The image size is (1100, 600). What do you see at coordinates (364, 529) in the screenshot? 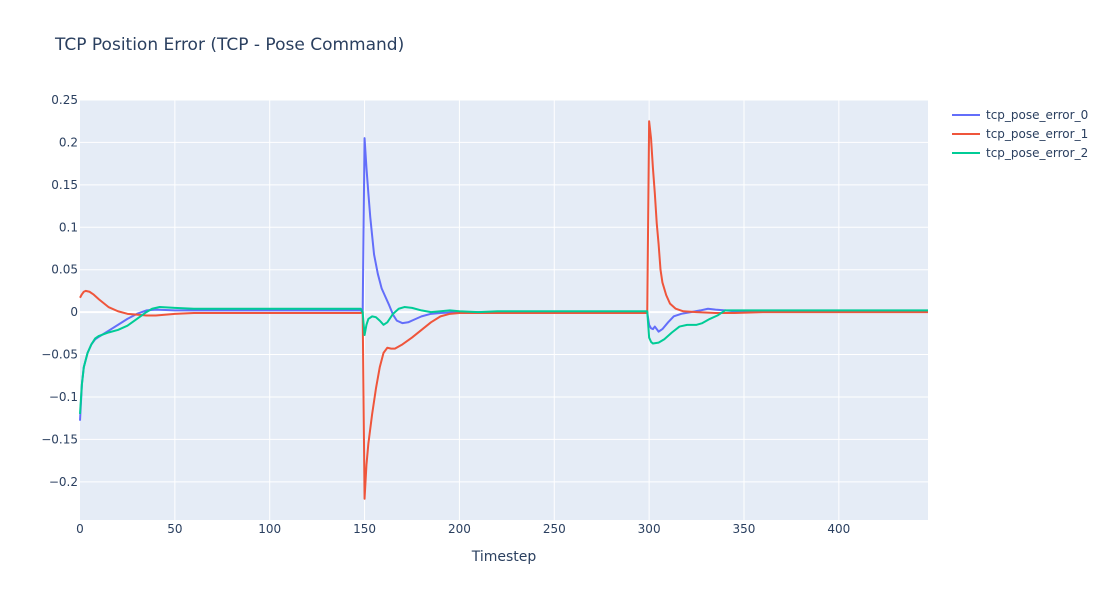
I see `x-tick-label: 150` at bounding box center [364, 529].